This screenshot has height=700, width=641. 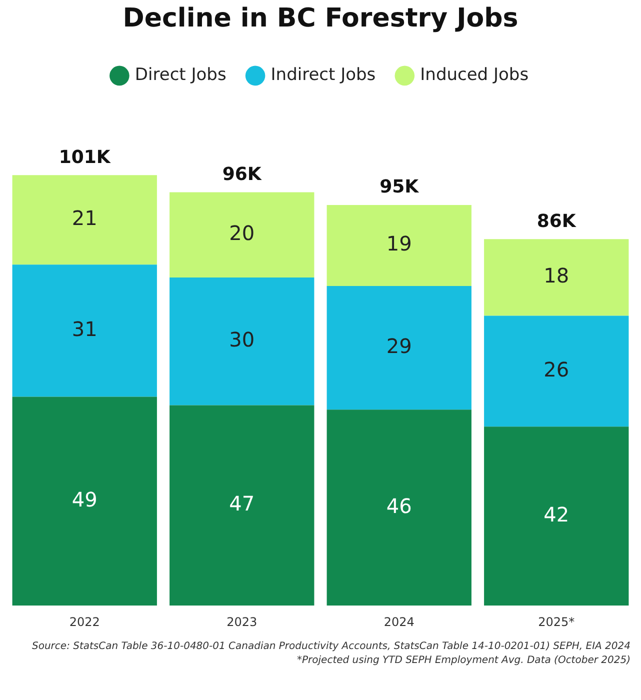 I want to click on data-label: 31, so click(x=85, y=328).